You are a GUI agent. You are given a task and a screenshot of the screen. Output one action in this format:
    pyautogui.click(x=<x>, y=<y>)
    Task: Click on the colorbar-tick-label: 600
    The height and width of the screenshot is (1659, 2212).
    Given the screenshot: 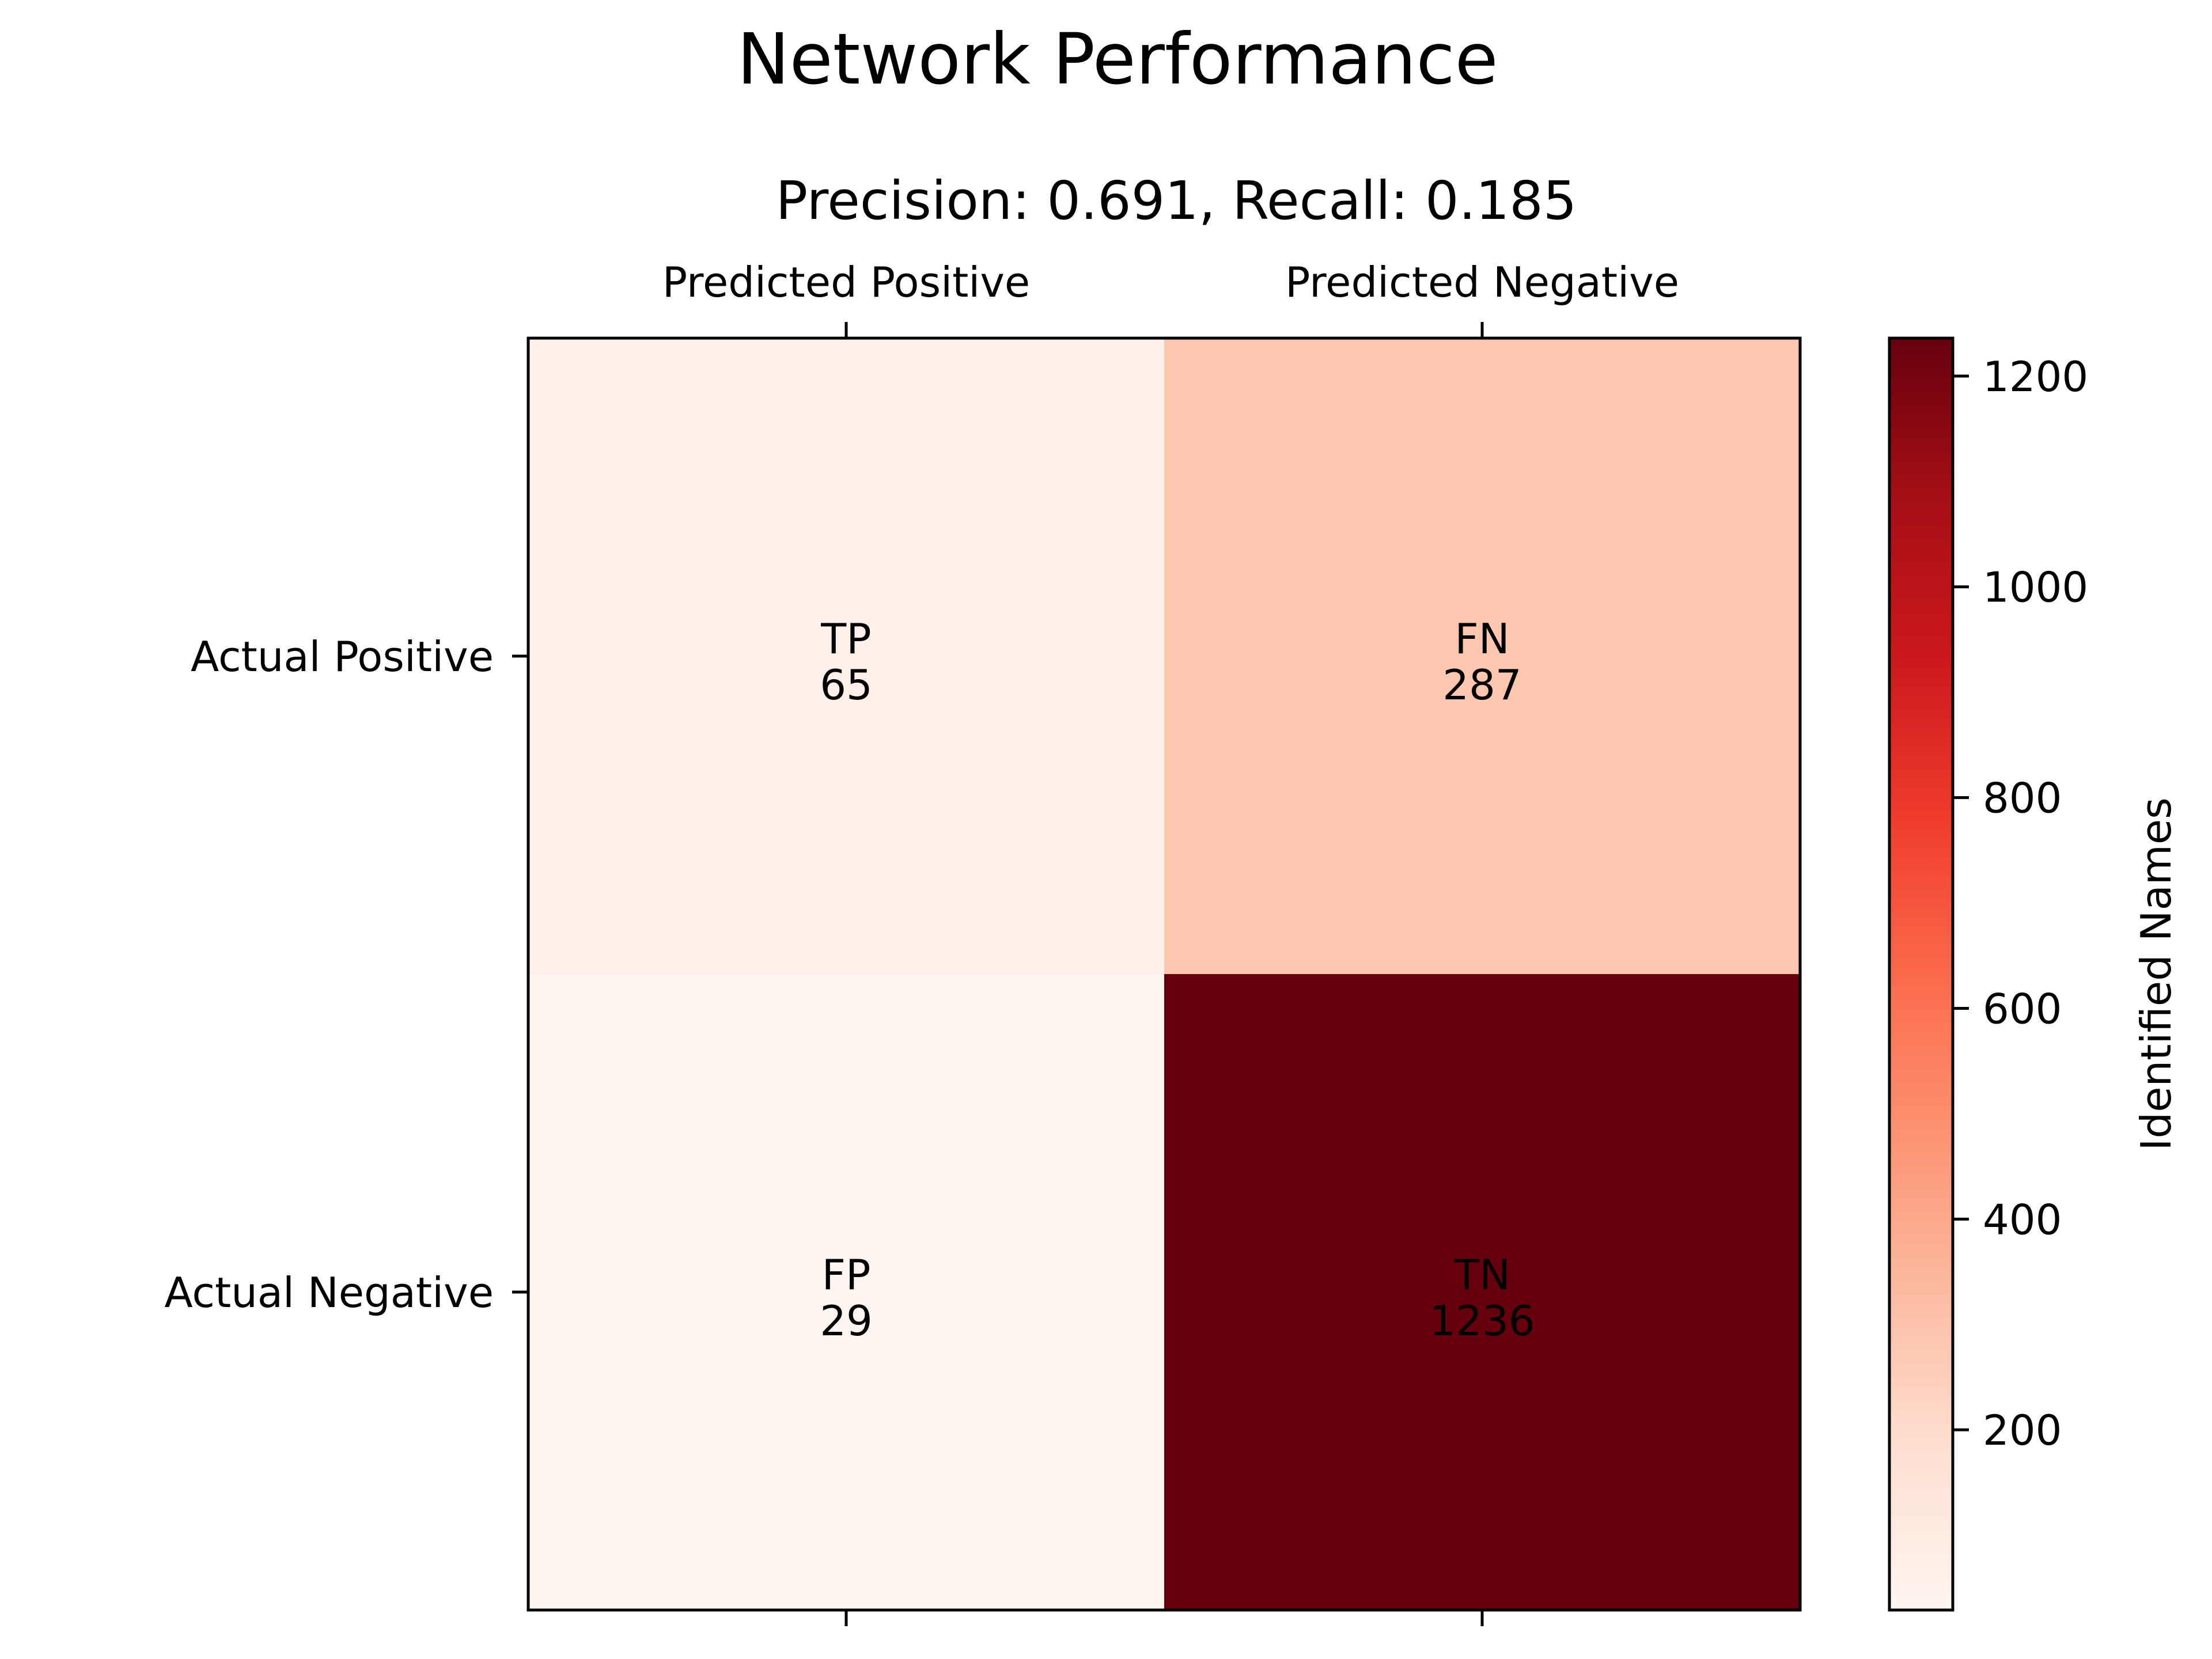 What is the action you would take?
    pyautogui.click(x=2022, y=1008)
    